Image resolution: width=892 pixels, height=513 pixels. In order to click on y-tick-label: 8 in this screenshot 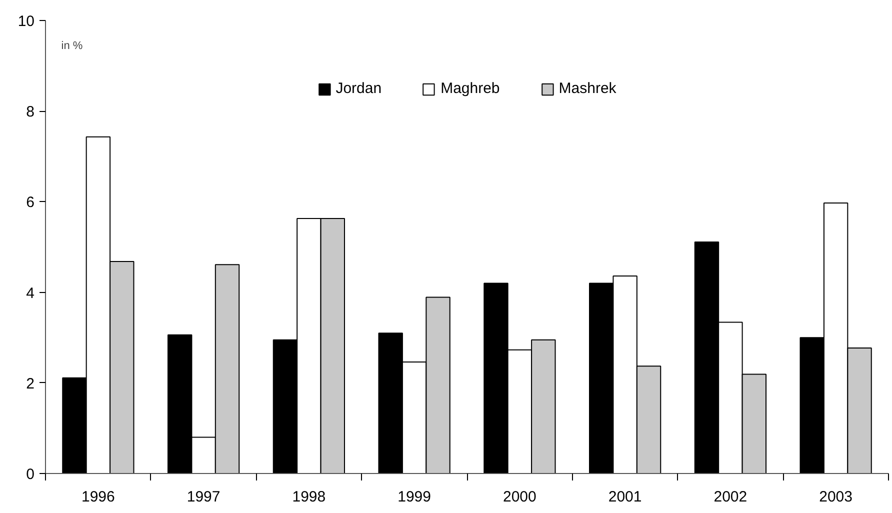, I will do `click(30, 112)`.